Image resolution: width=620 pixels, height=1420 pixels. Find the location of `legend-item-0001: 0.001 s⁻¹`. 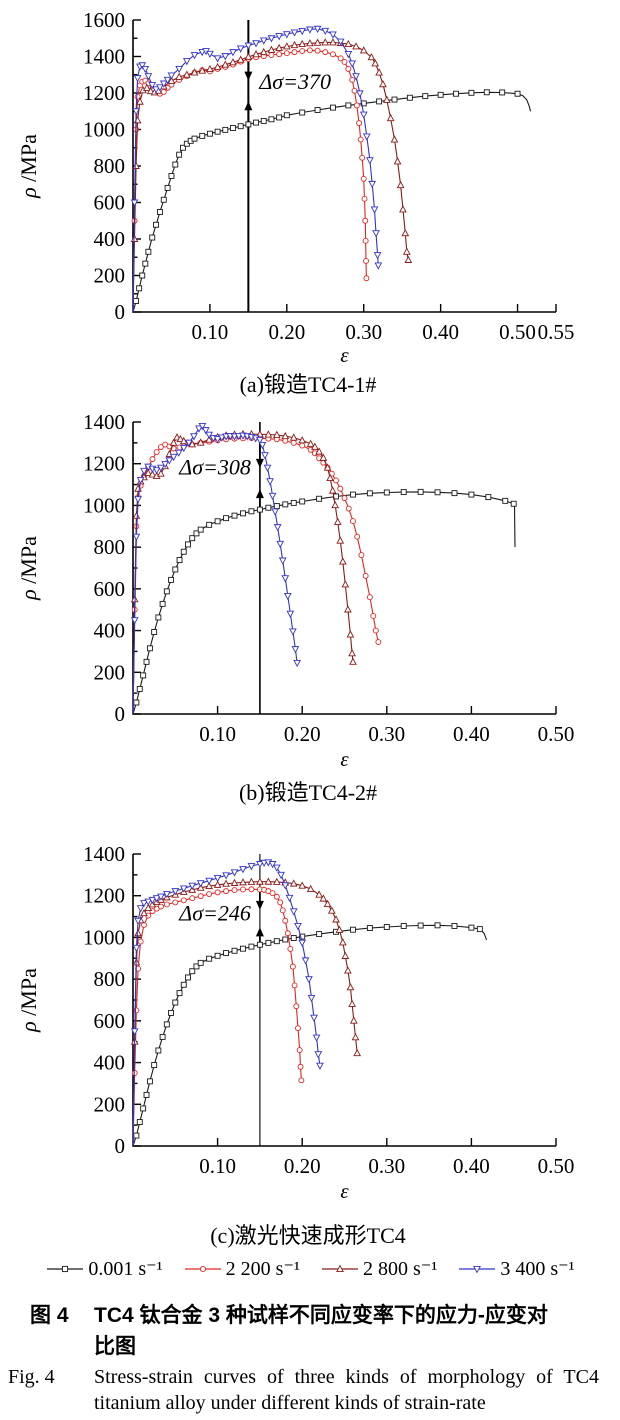

legend-item-0001: 0.001 s⁻¹ is located at coordinates (104, 1268).